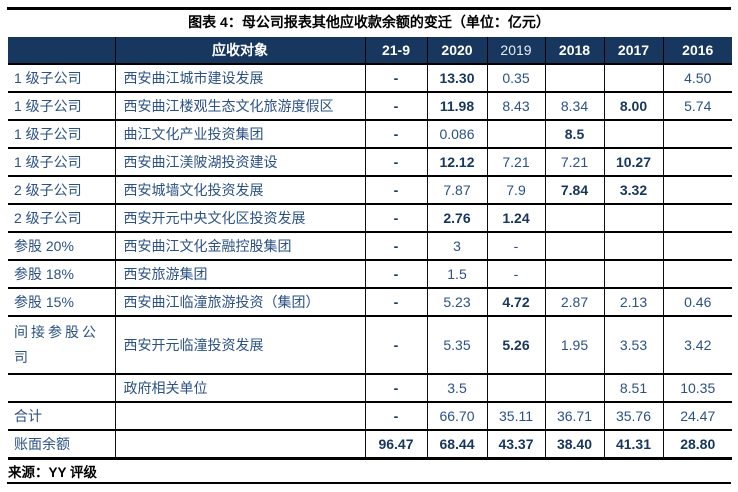 The height and width of the screenshot is (492, 738). Describe the element at coordinates (61, 274) in the screenshot. I see `category-cell: 参股 18%` at that location.